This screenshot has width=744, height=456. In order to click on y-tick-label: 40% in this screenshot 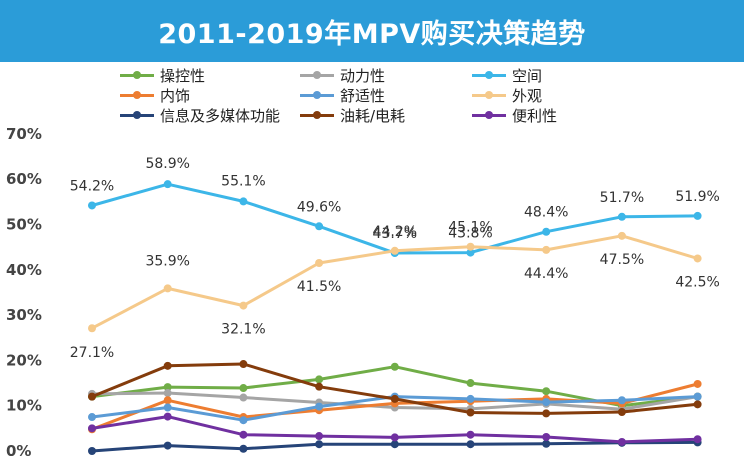, I will do `click(24, 270)`.